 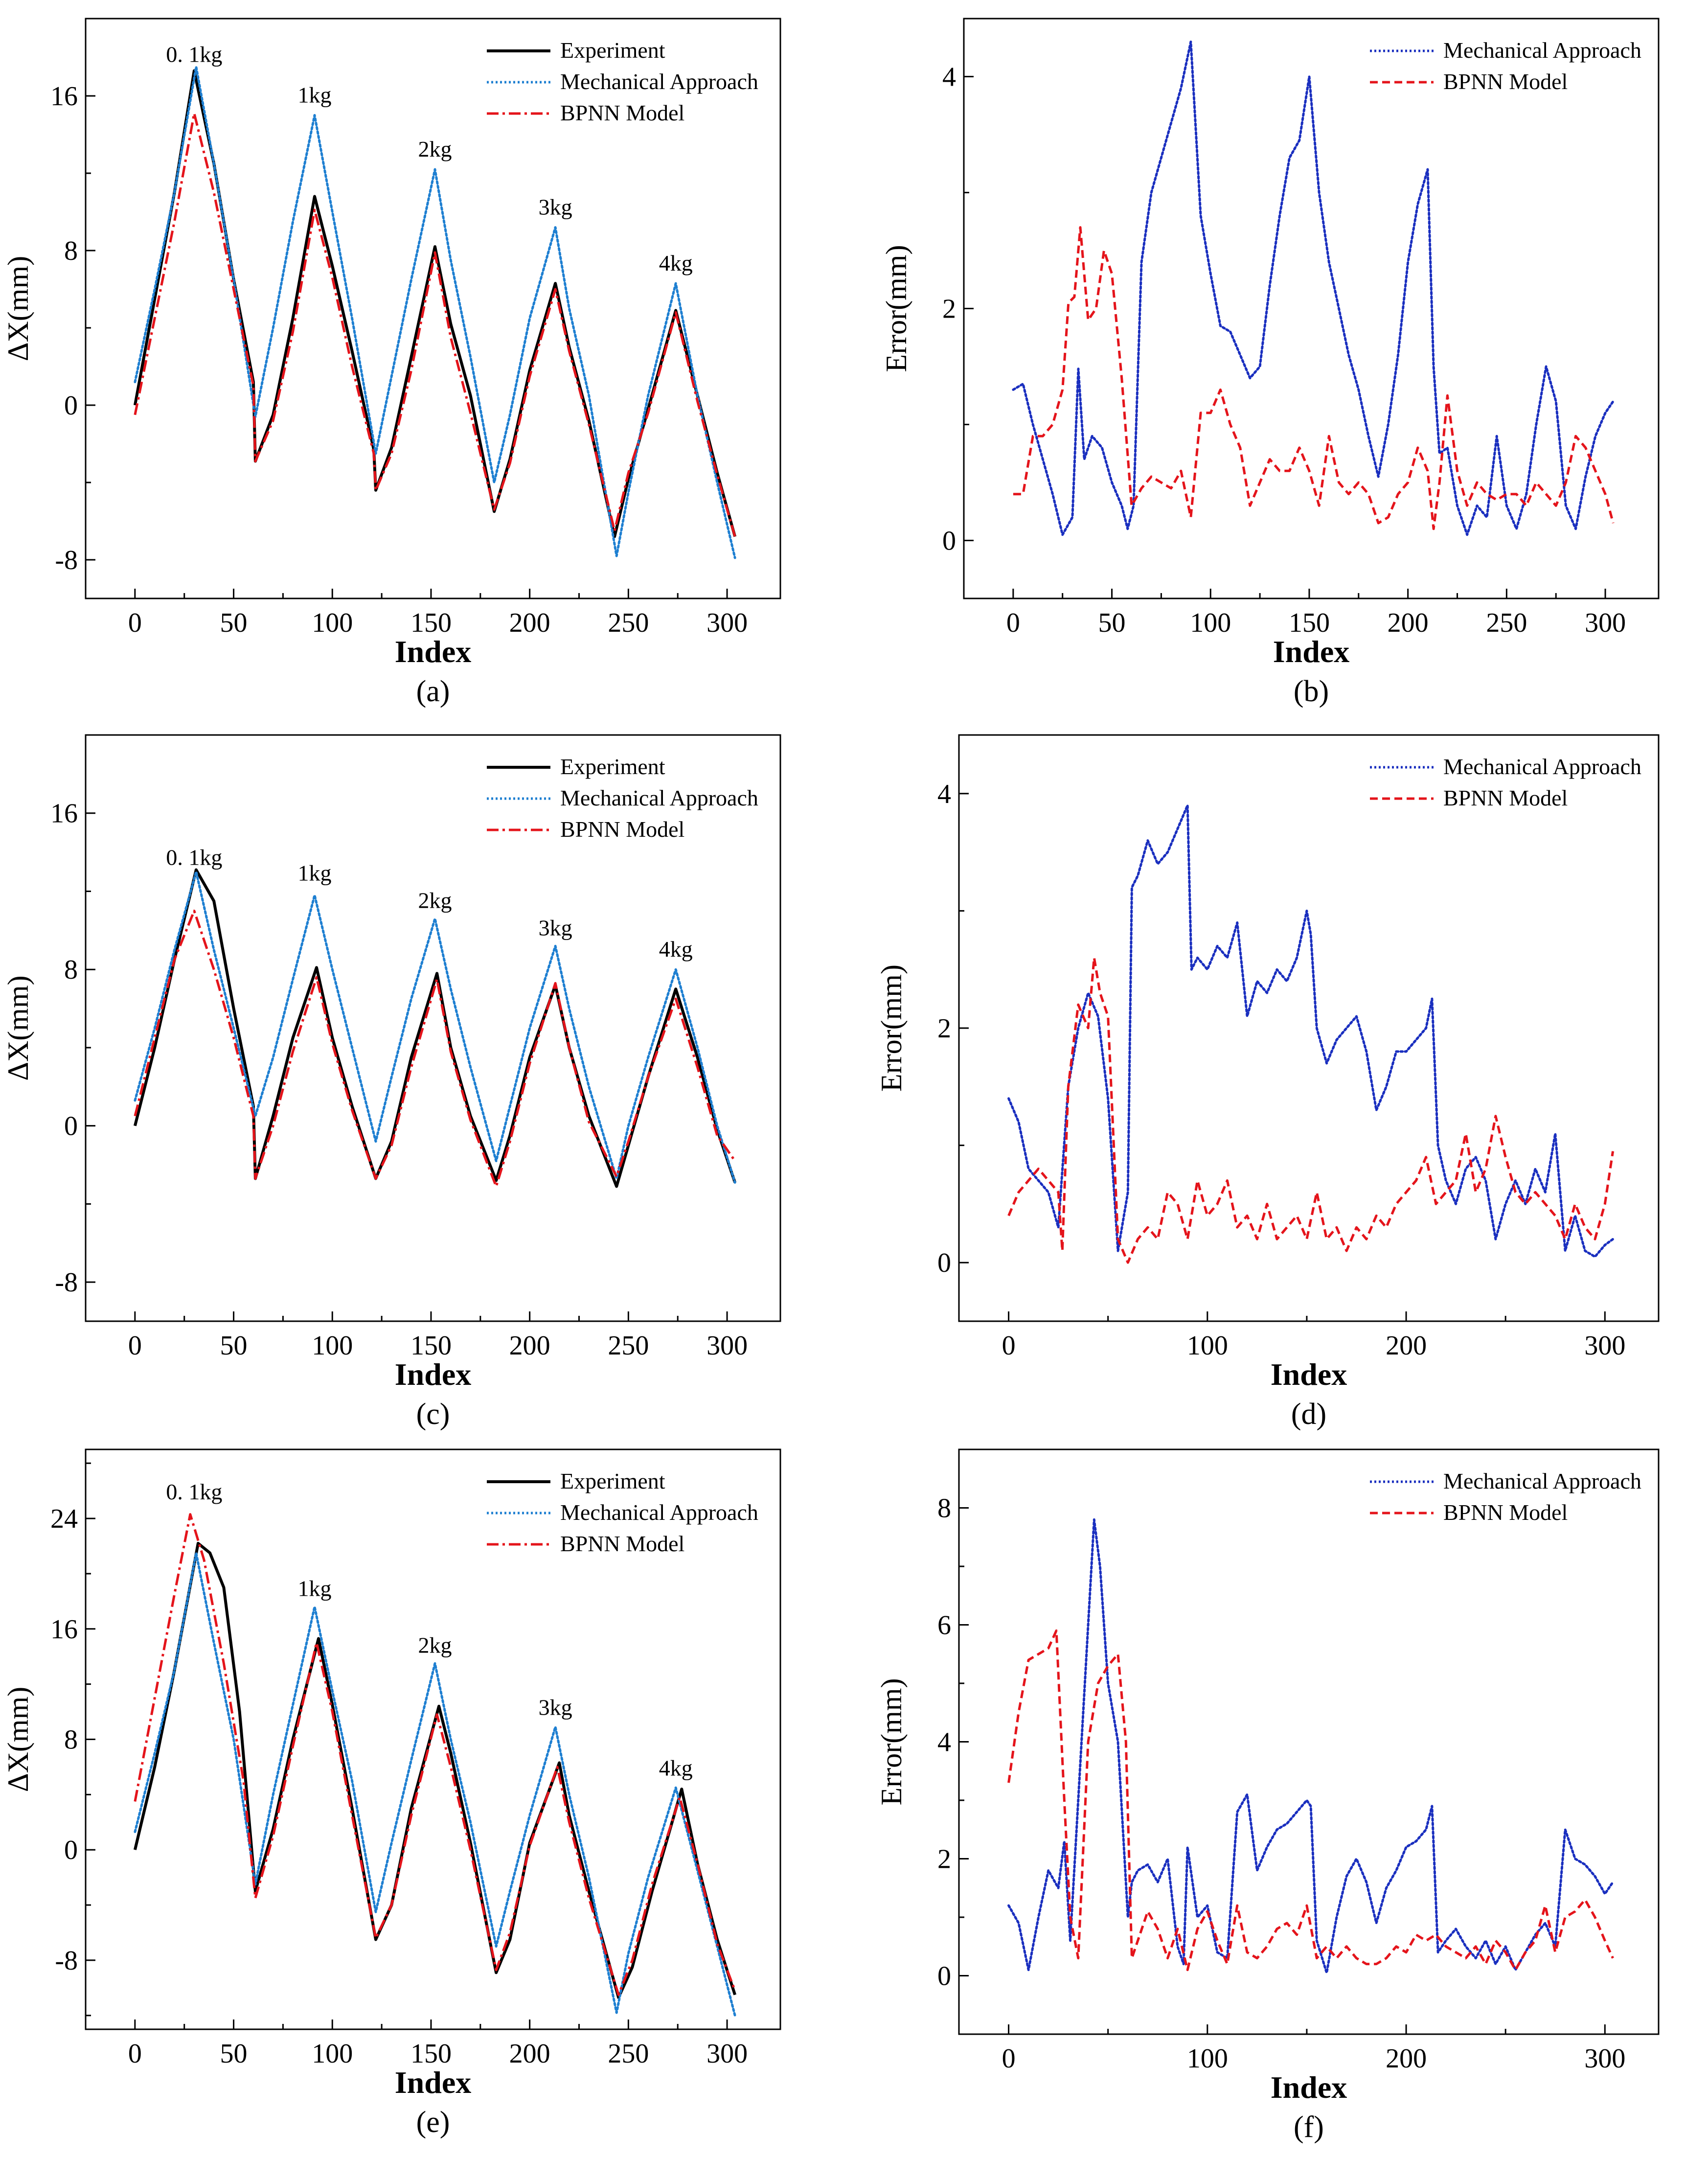 I want to click on panel-caption: (c), so click(x=433, y=1414).